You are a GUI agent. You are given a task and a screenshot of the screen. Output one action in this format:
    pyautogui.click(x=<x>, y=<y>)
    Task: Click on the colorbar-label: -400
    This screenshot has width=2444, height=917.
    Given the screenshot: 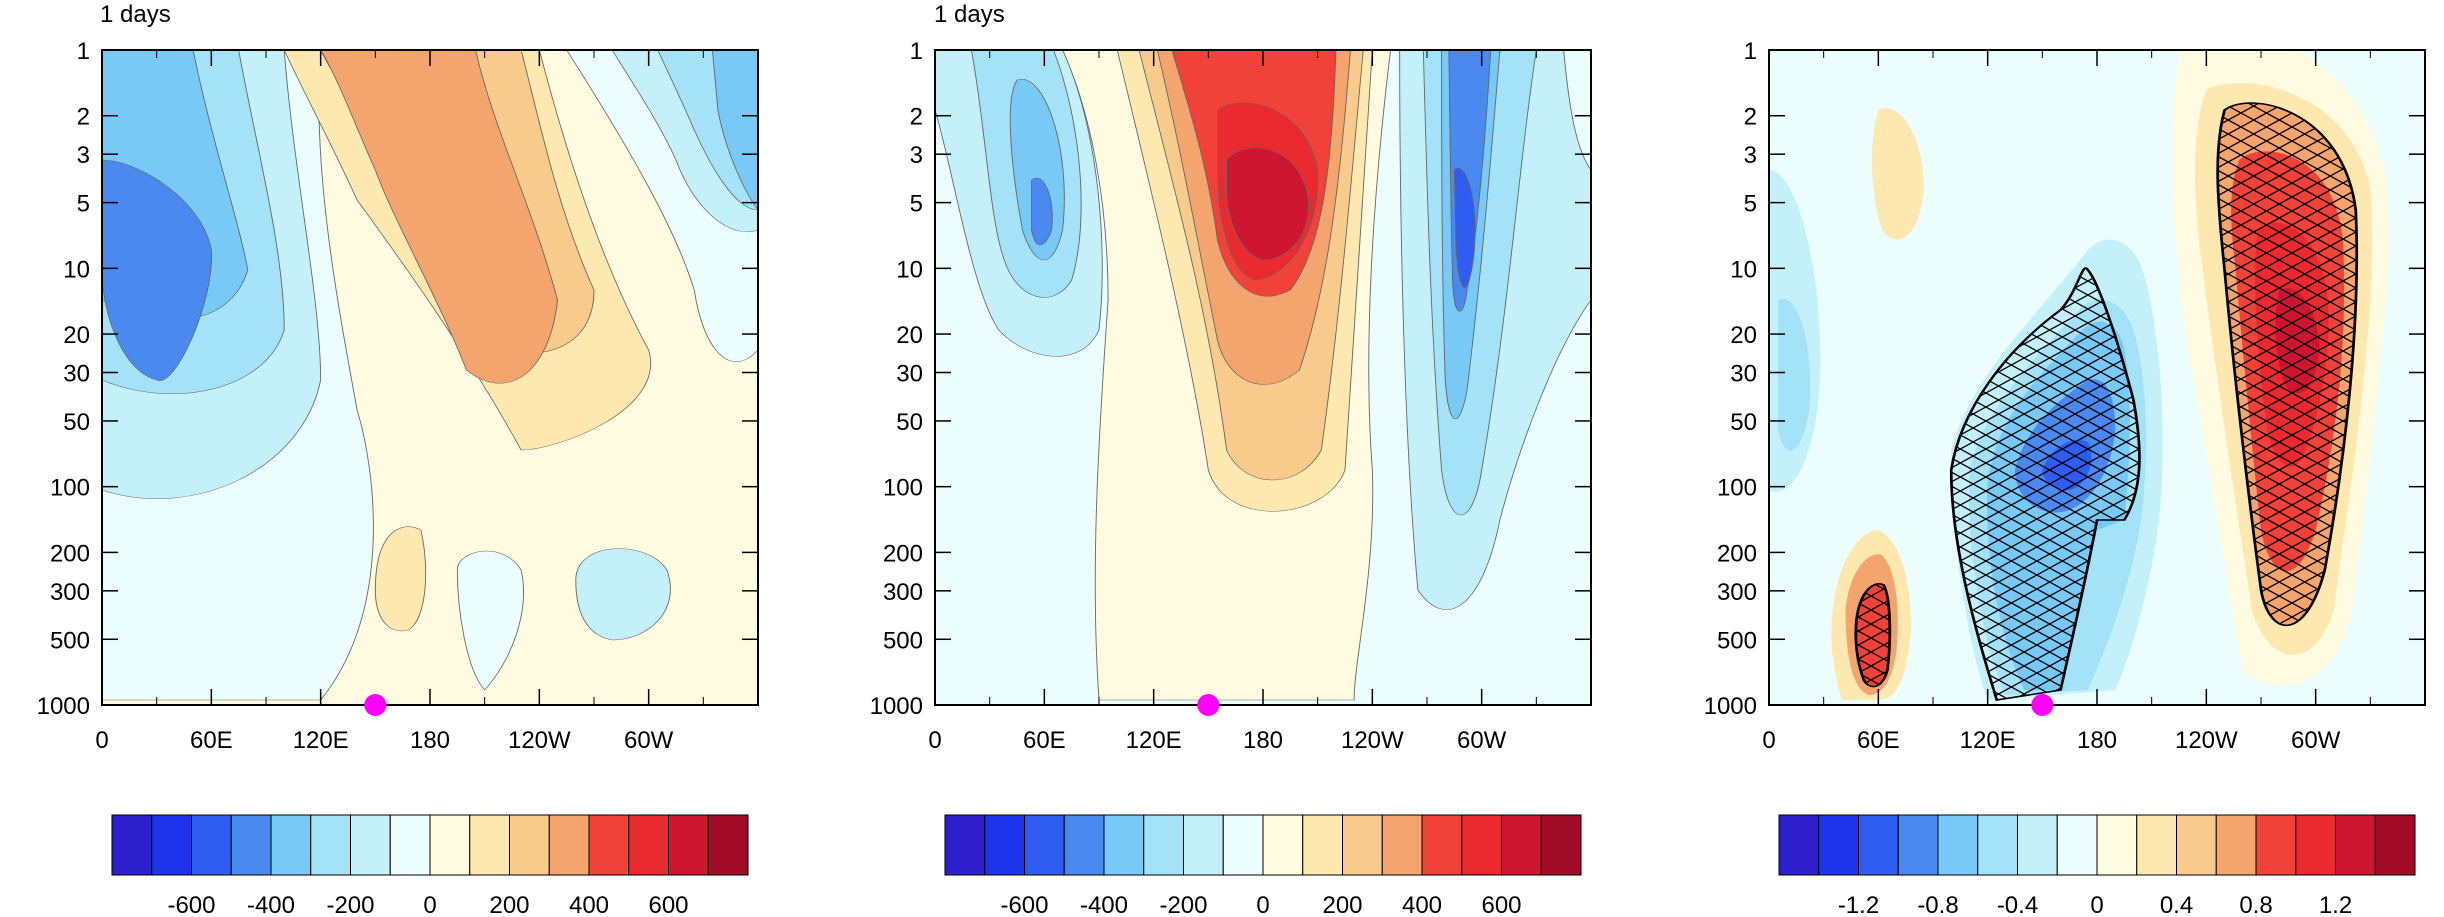 What is the action you would take?
    pyautogui.click(x=1104, y=904)
    